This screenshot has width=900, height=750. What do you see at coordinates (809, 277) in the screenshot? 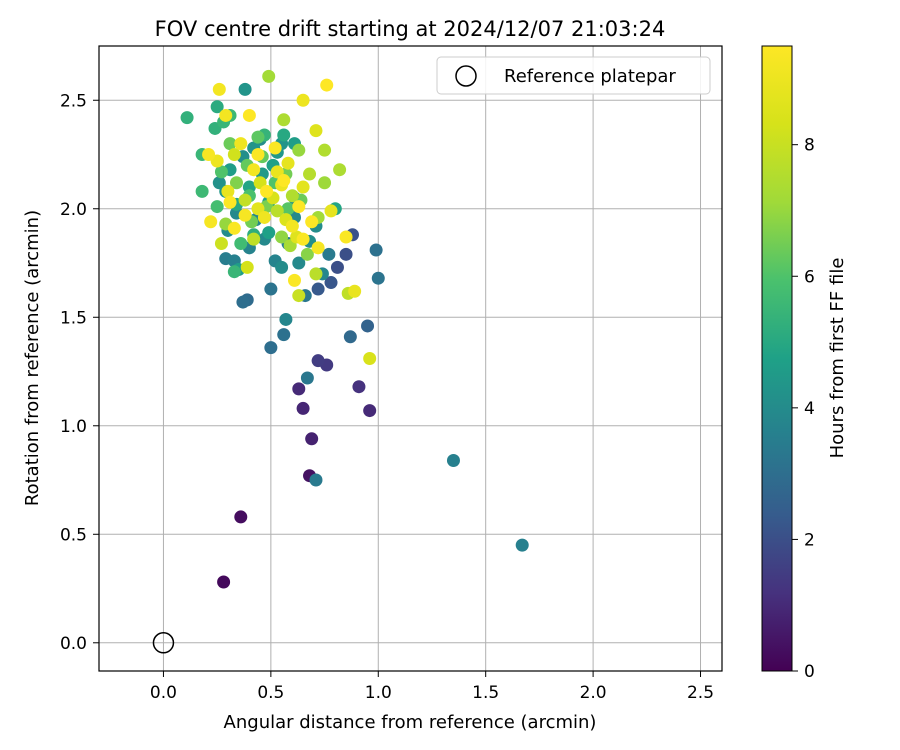
I see `colorbar-tick-label: 6` at bounding box center [809, 277].